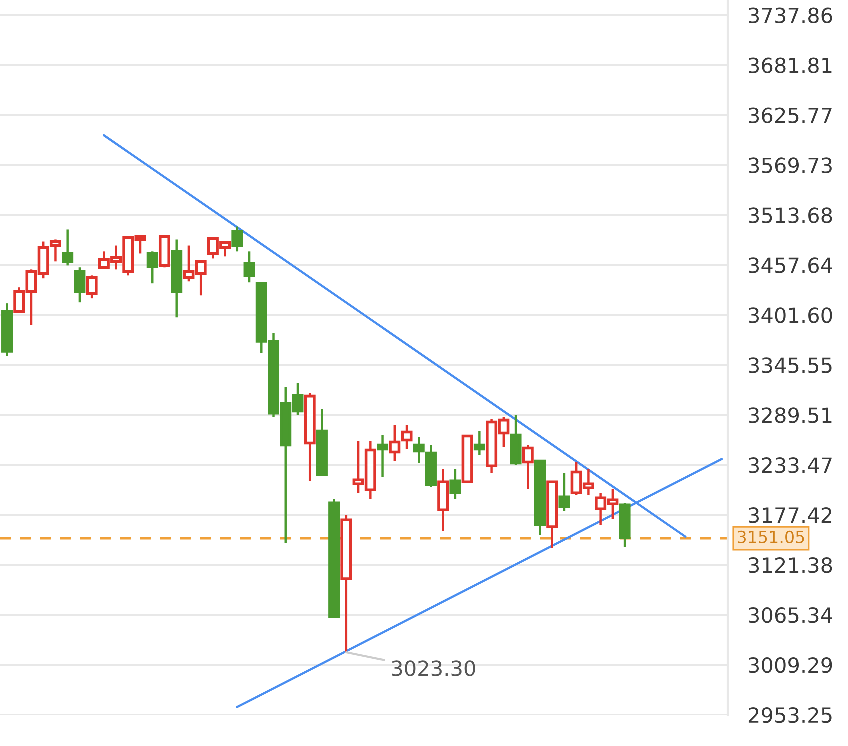 The width and height of the screenshot is (848, 746). Describe the element at coordinates (790, 566) in the screenshot. I see `y-tick-label: 3121.38` at that location.